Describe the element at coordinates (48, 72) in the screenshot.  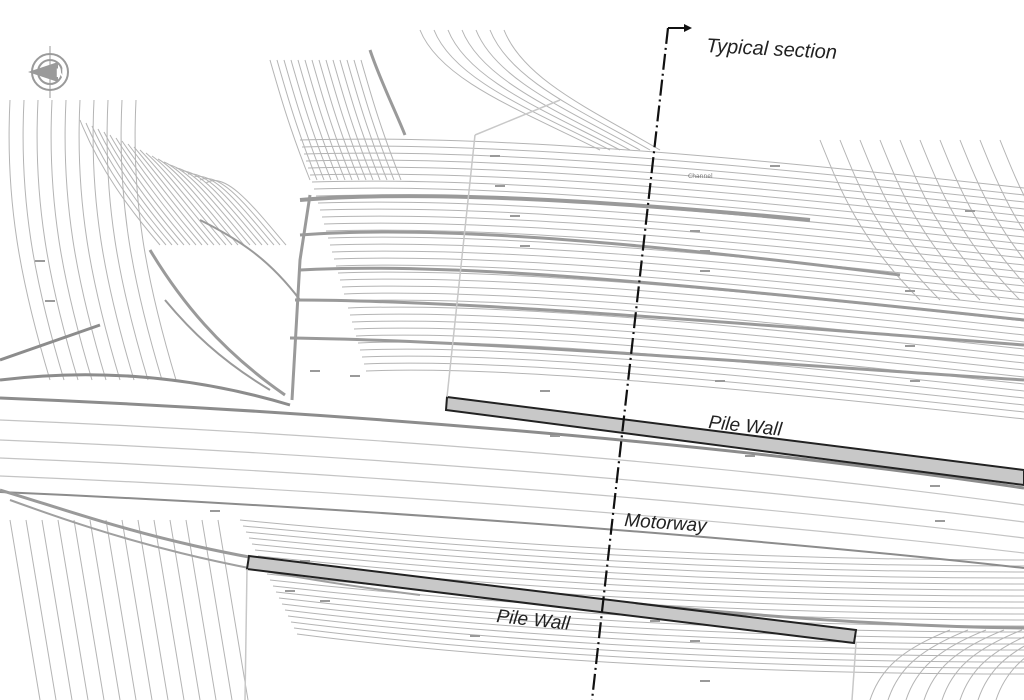
I see `north-arrow-icon: N` at that location.